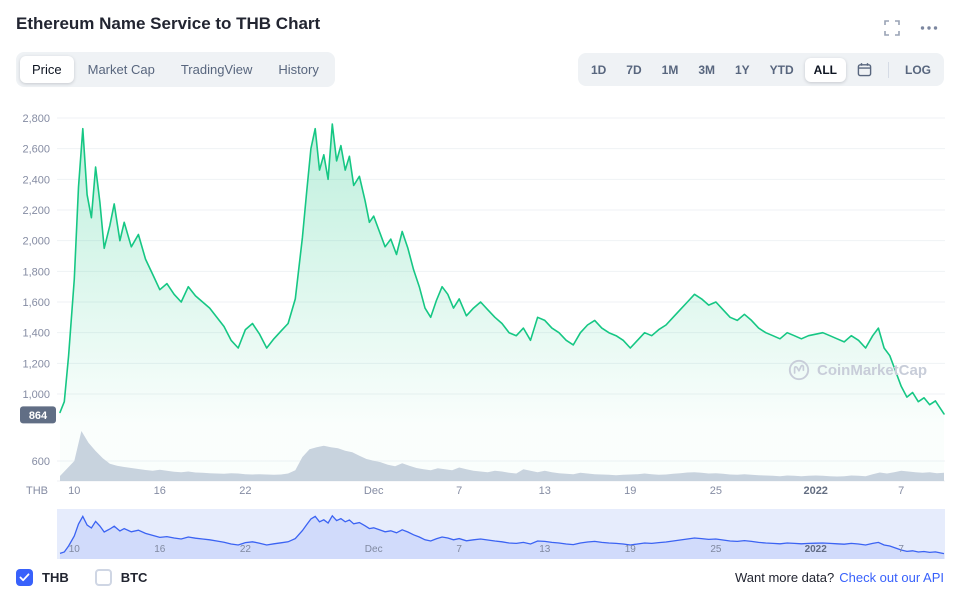 Image resolution: width=960 pixels, height=611 pixels. What do you see at coordinates (36, 303) in the screenshot?
I see `svg-text: 1,600` at bounding box center [36, 303].